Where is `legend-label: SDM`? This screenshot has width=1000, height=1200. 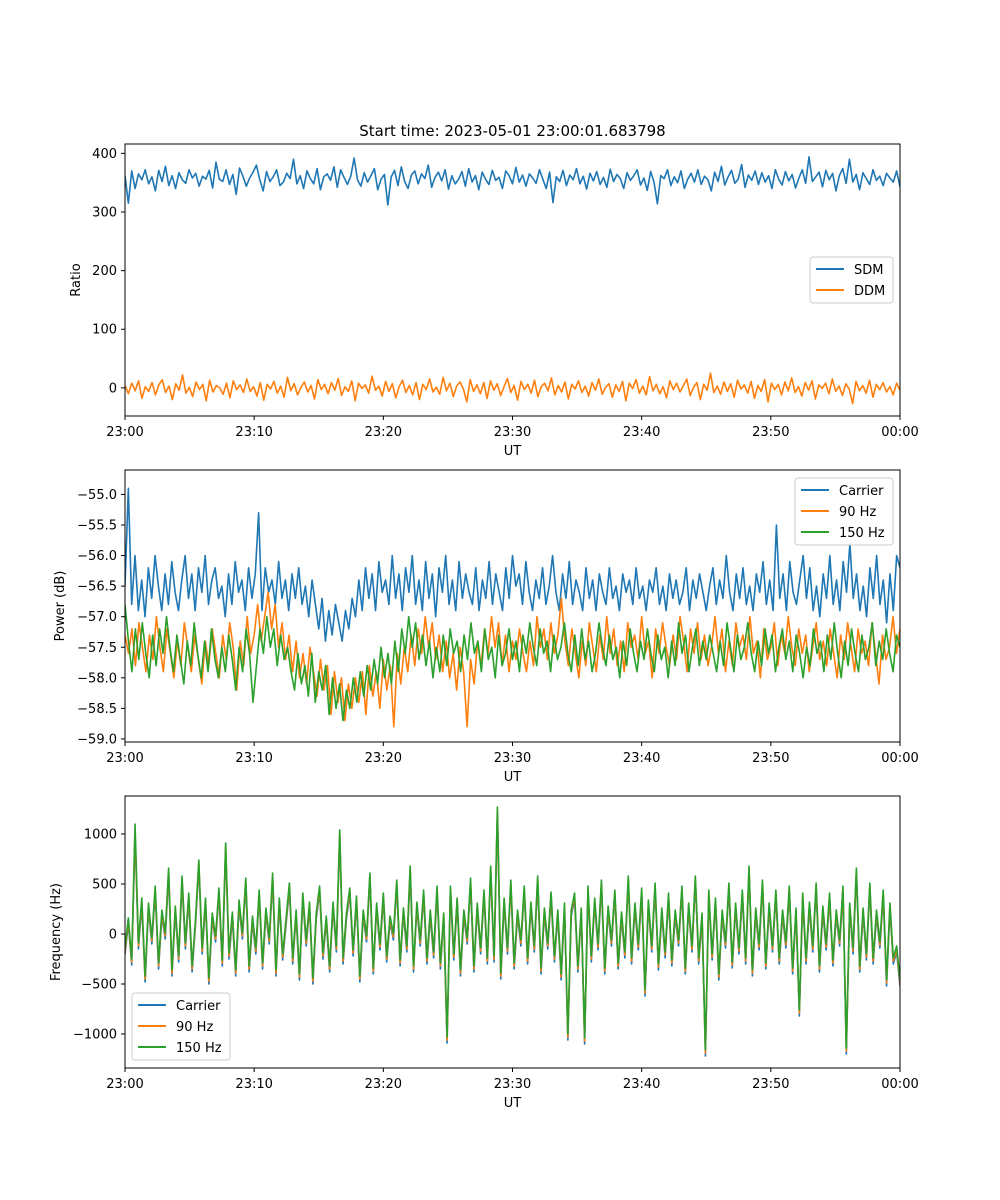
legend-label: SDM is located at coordinates (868, 270).